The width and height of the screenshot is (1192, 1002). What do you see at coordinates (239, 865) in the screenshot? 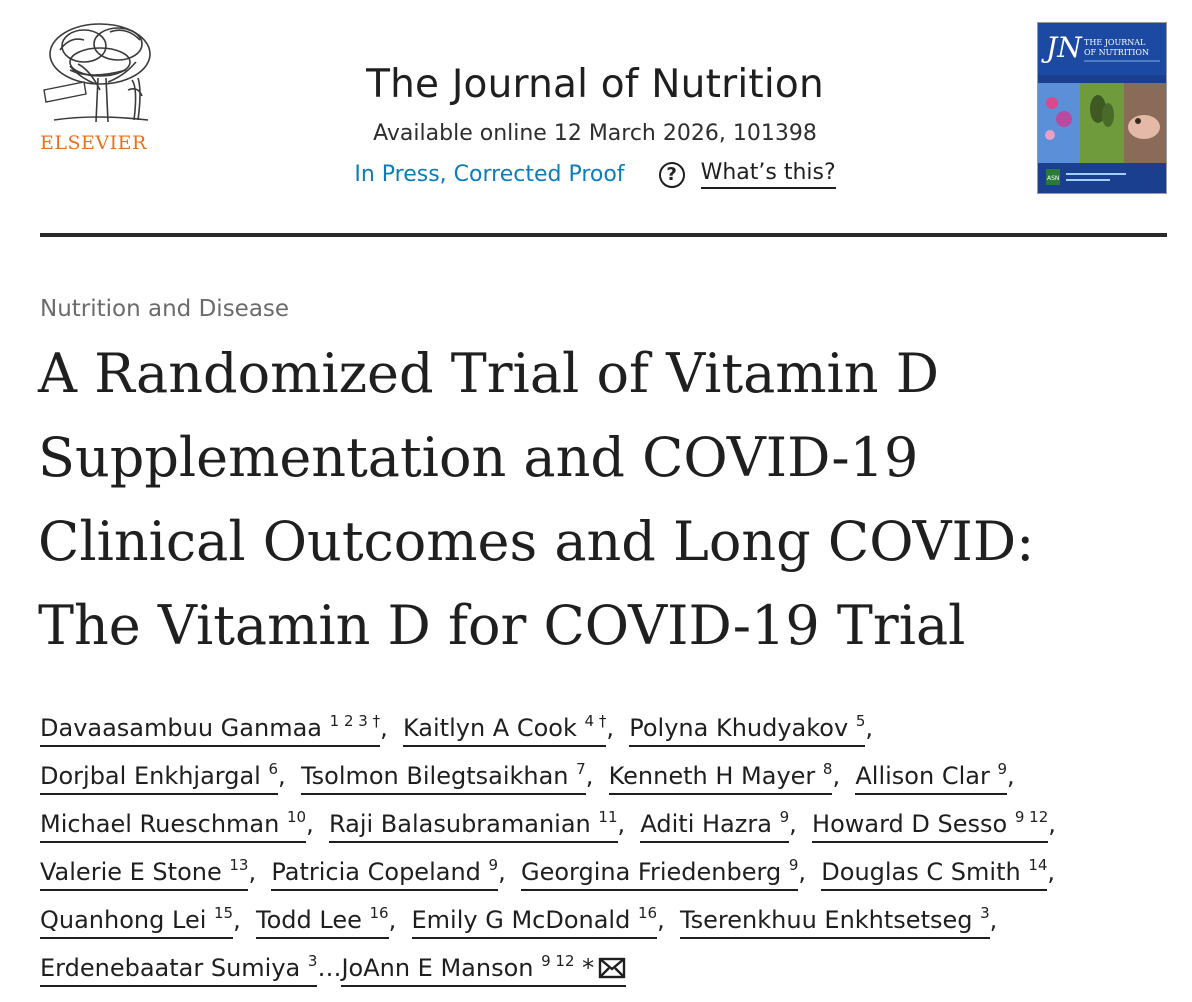
I see `affiliation-marker: 13` at bounding box center [239, 865].